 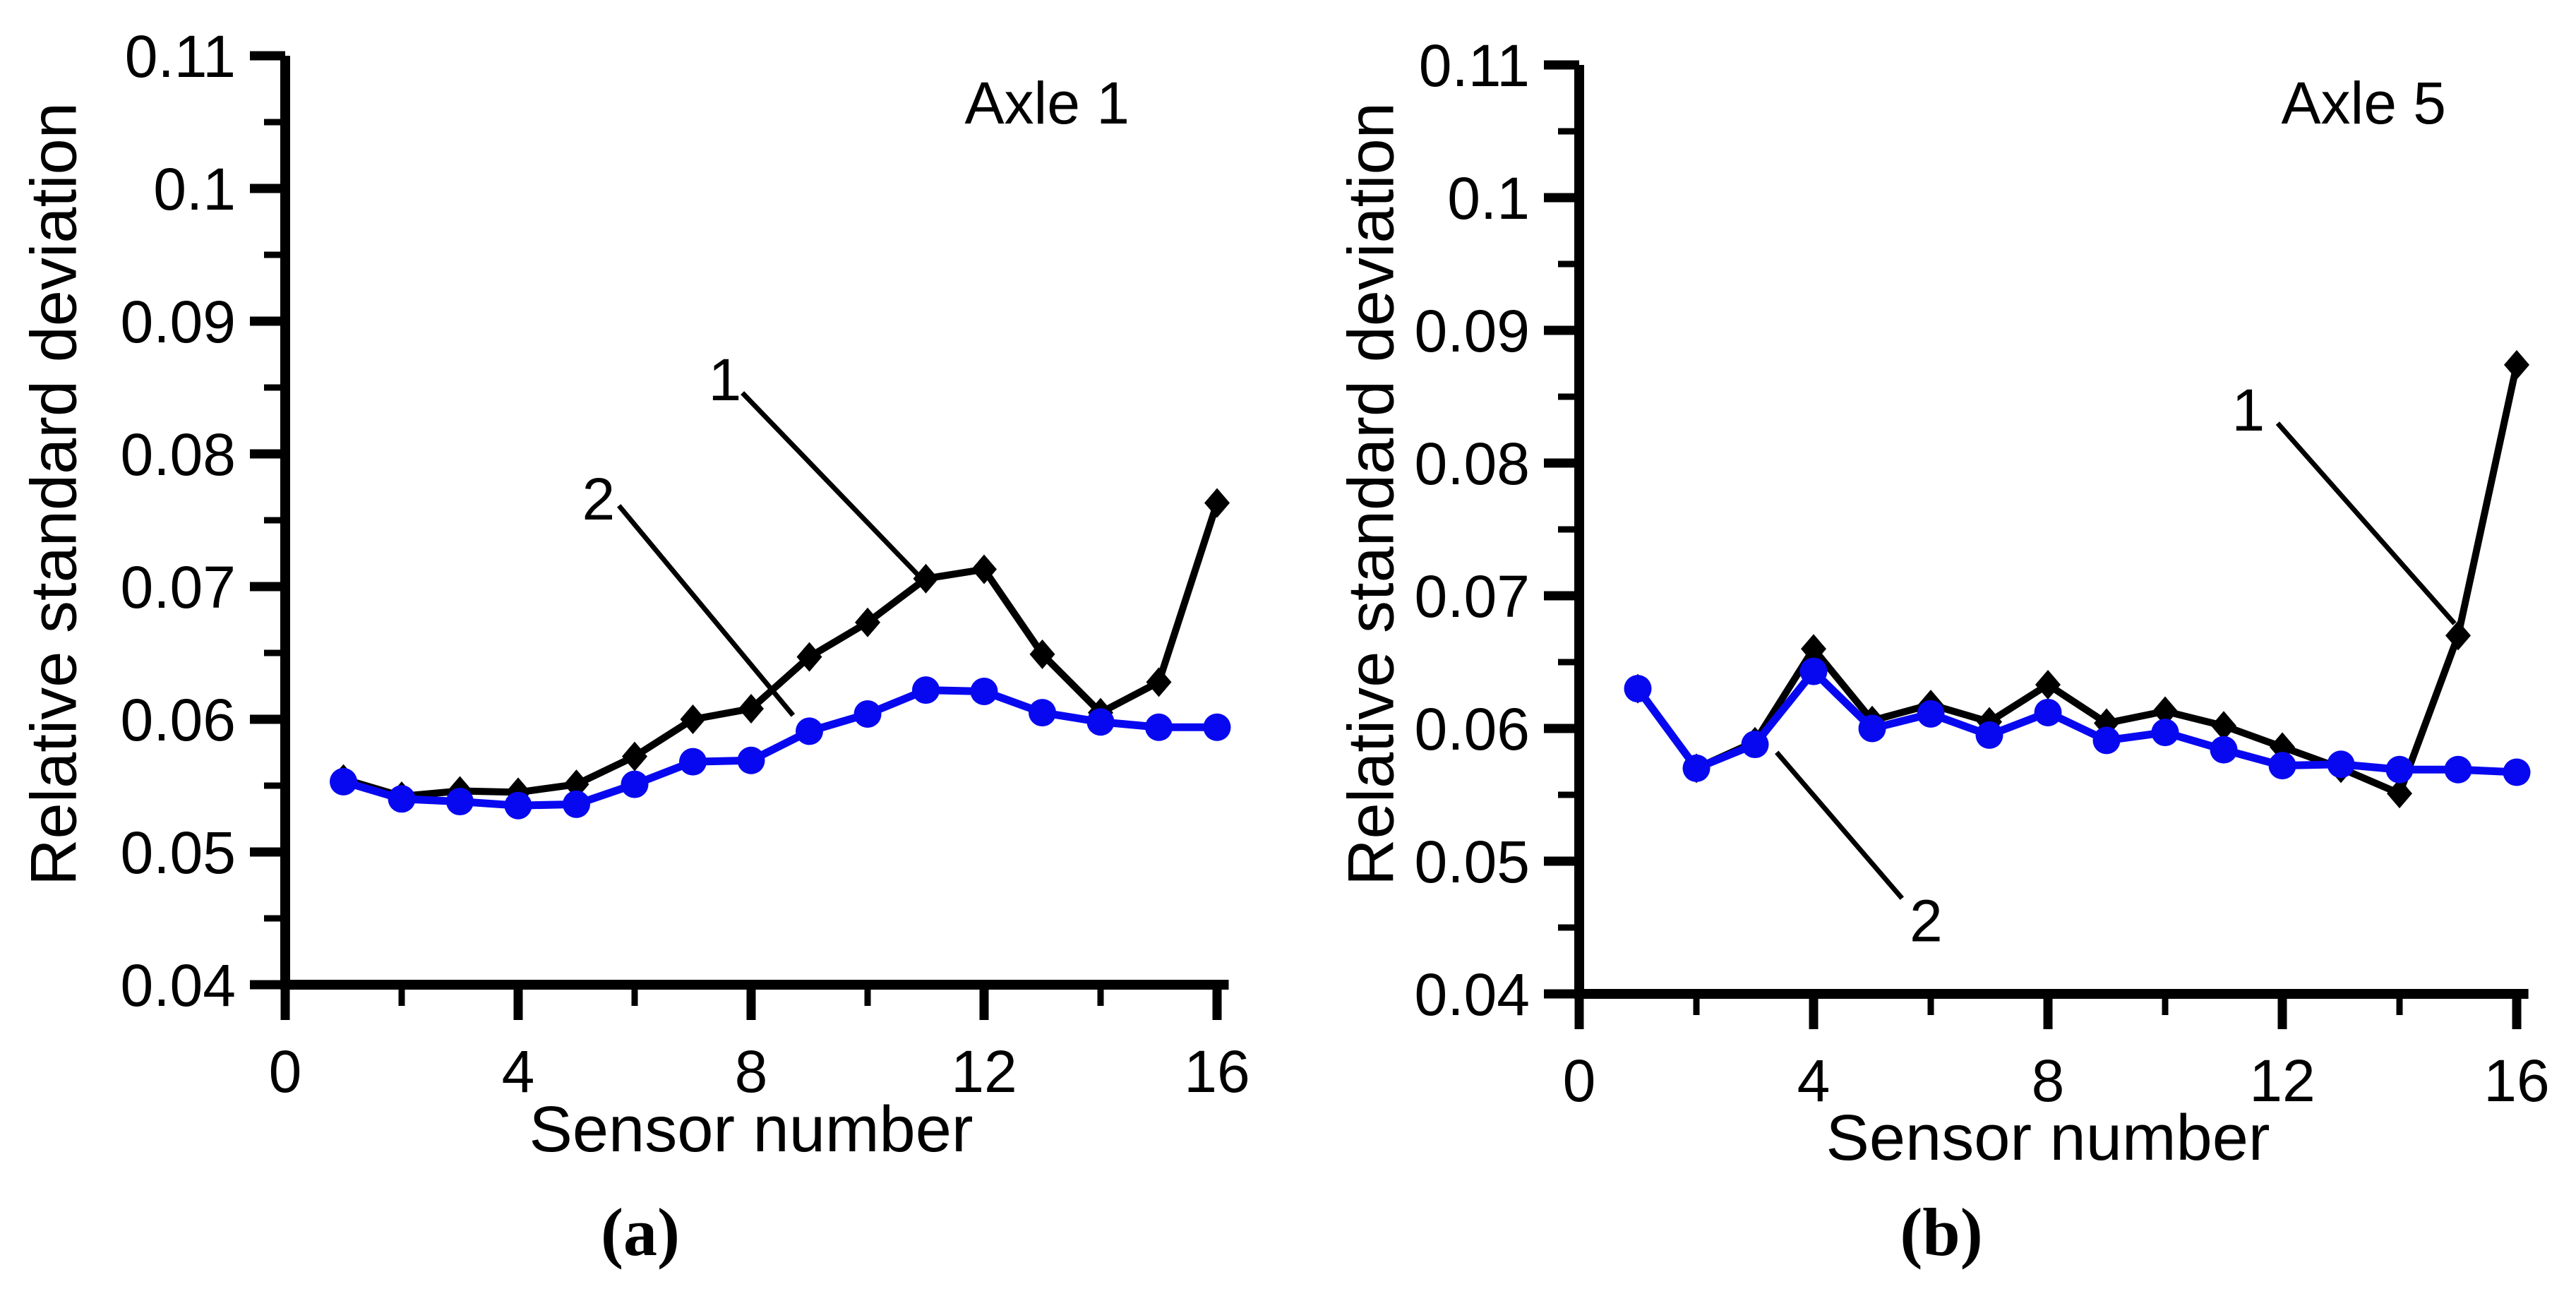 I want to click on series-2-b, so click(x=2077, y=721).